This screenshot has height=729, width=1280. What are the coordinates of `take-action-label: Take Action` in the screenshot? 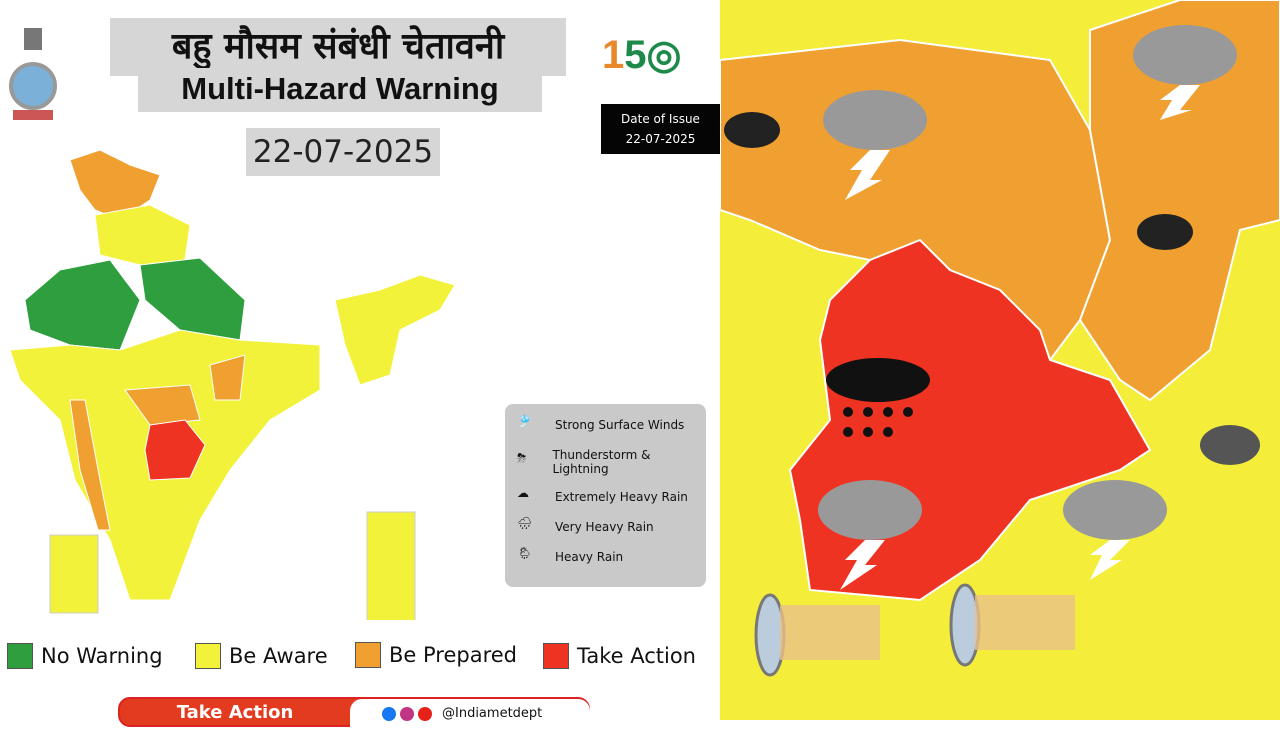 It's located at (235, 712).